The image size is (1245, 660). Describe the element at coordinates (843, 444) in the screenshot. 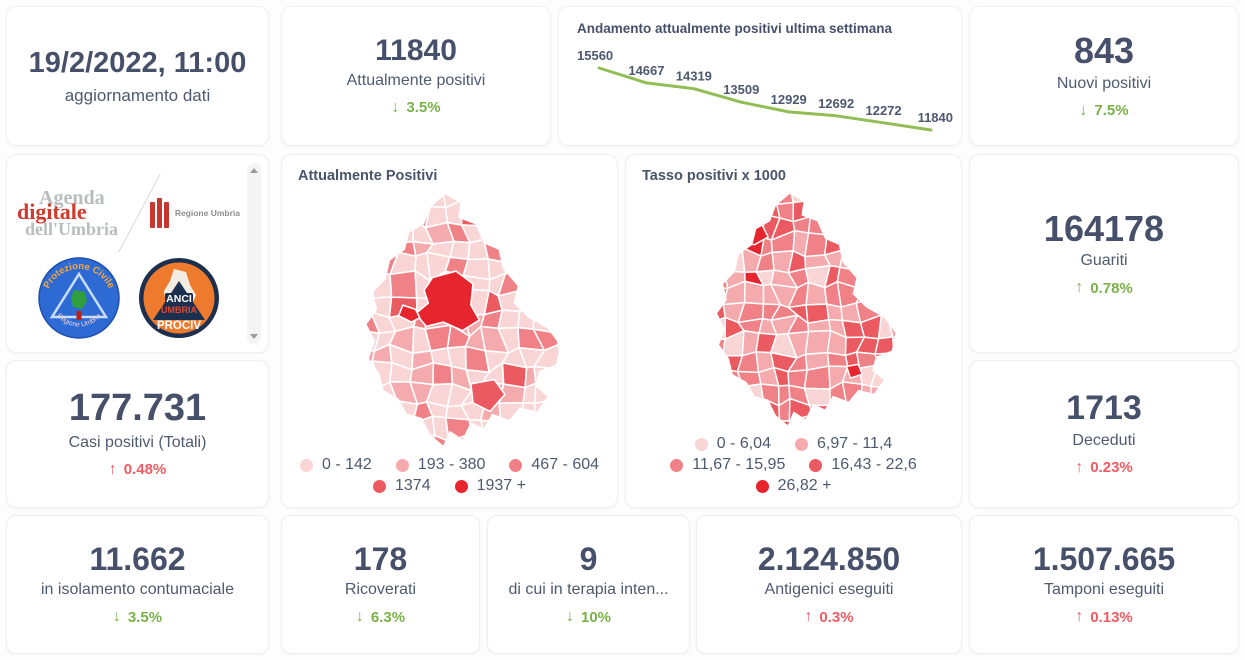

I see `legend-item: 6,97 - 11,4` at that location.